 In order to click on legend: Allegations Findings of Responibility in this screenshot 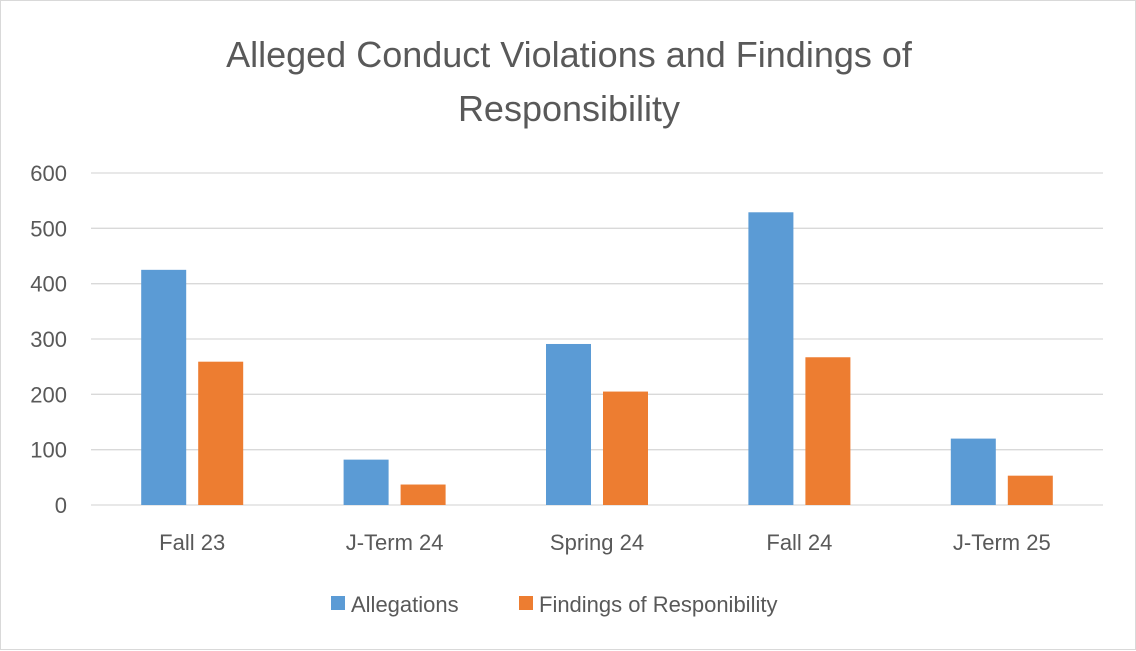, I will do `click(554, 604)`.